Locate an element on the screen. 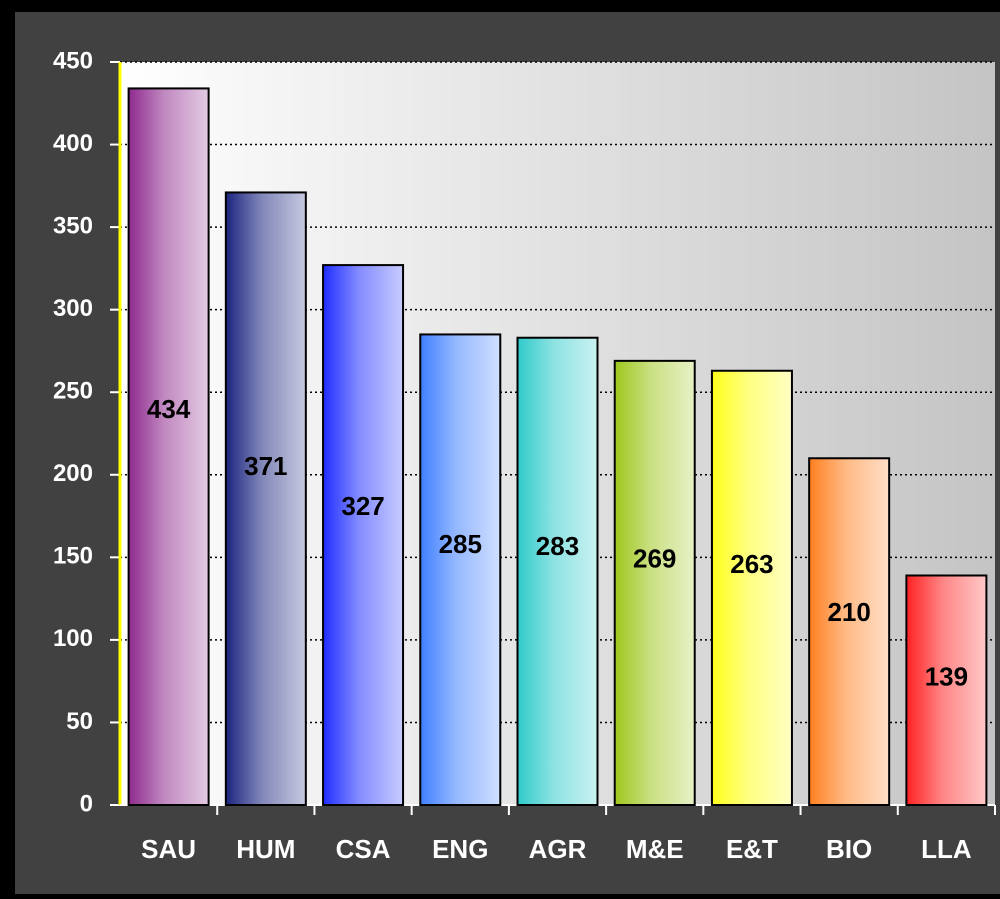 The image size is (1000, 899). y-tick-label: 350 is located at coordinates (73, 225).